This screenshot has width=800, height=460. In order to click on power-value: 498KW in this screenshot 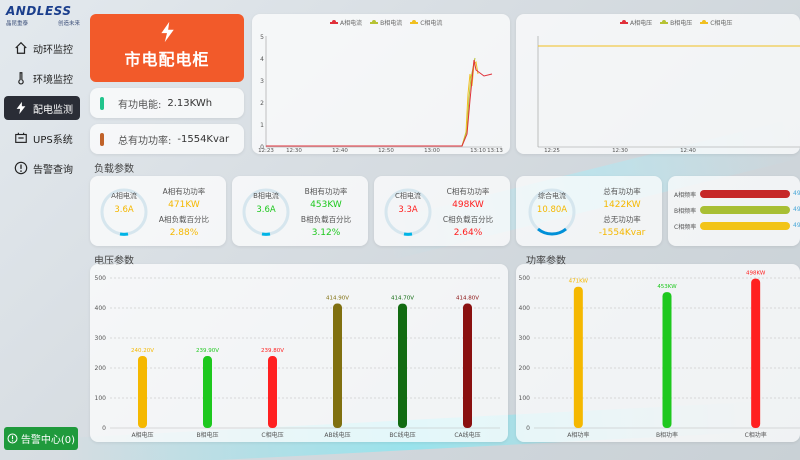, I will do `click(468, 205)`.